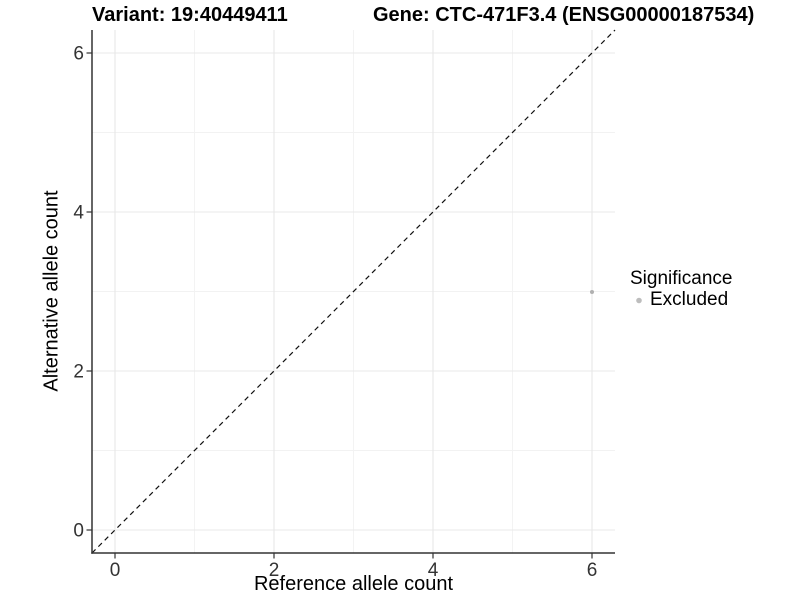 This screenshot has height=600, width=800. Describe the element at coordinates (51, 291) in the screenshot. I see `y-axis-title: Alternative allele count` at that location.